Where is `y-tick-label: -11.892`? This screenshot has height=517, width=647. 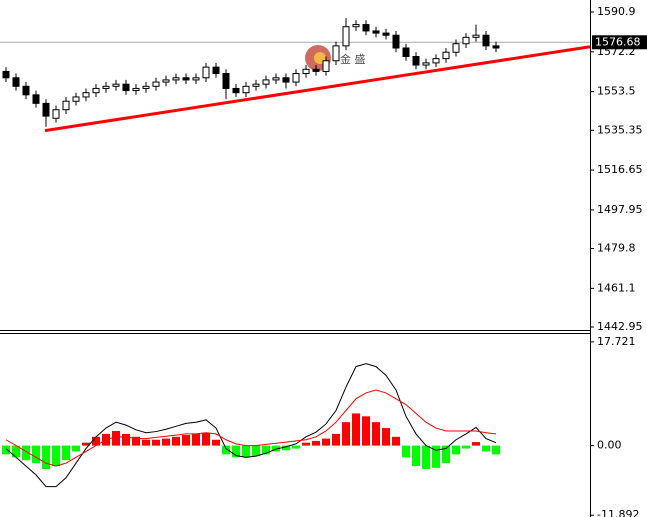 y-tick-label: -11.892 is located at coordinates (618, 512).